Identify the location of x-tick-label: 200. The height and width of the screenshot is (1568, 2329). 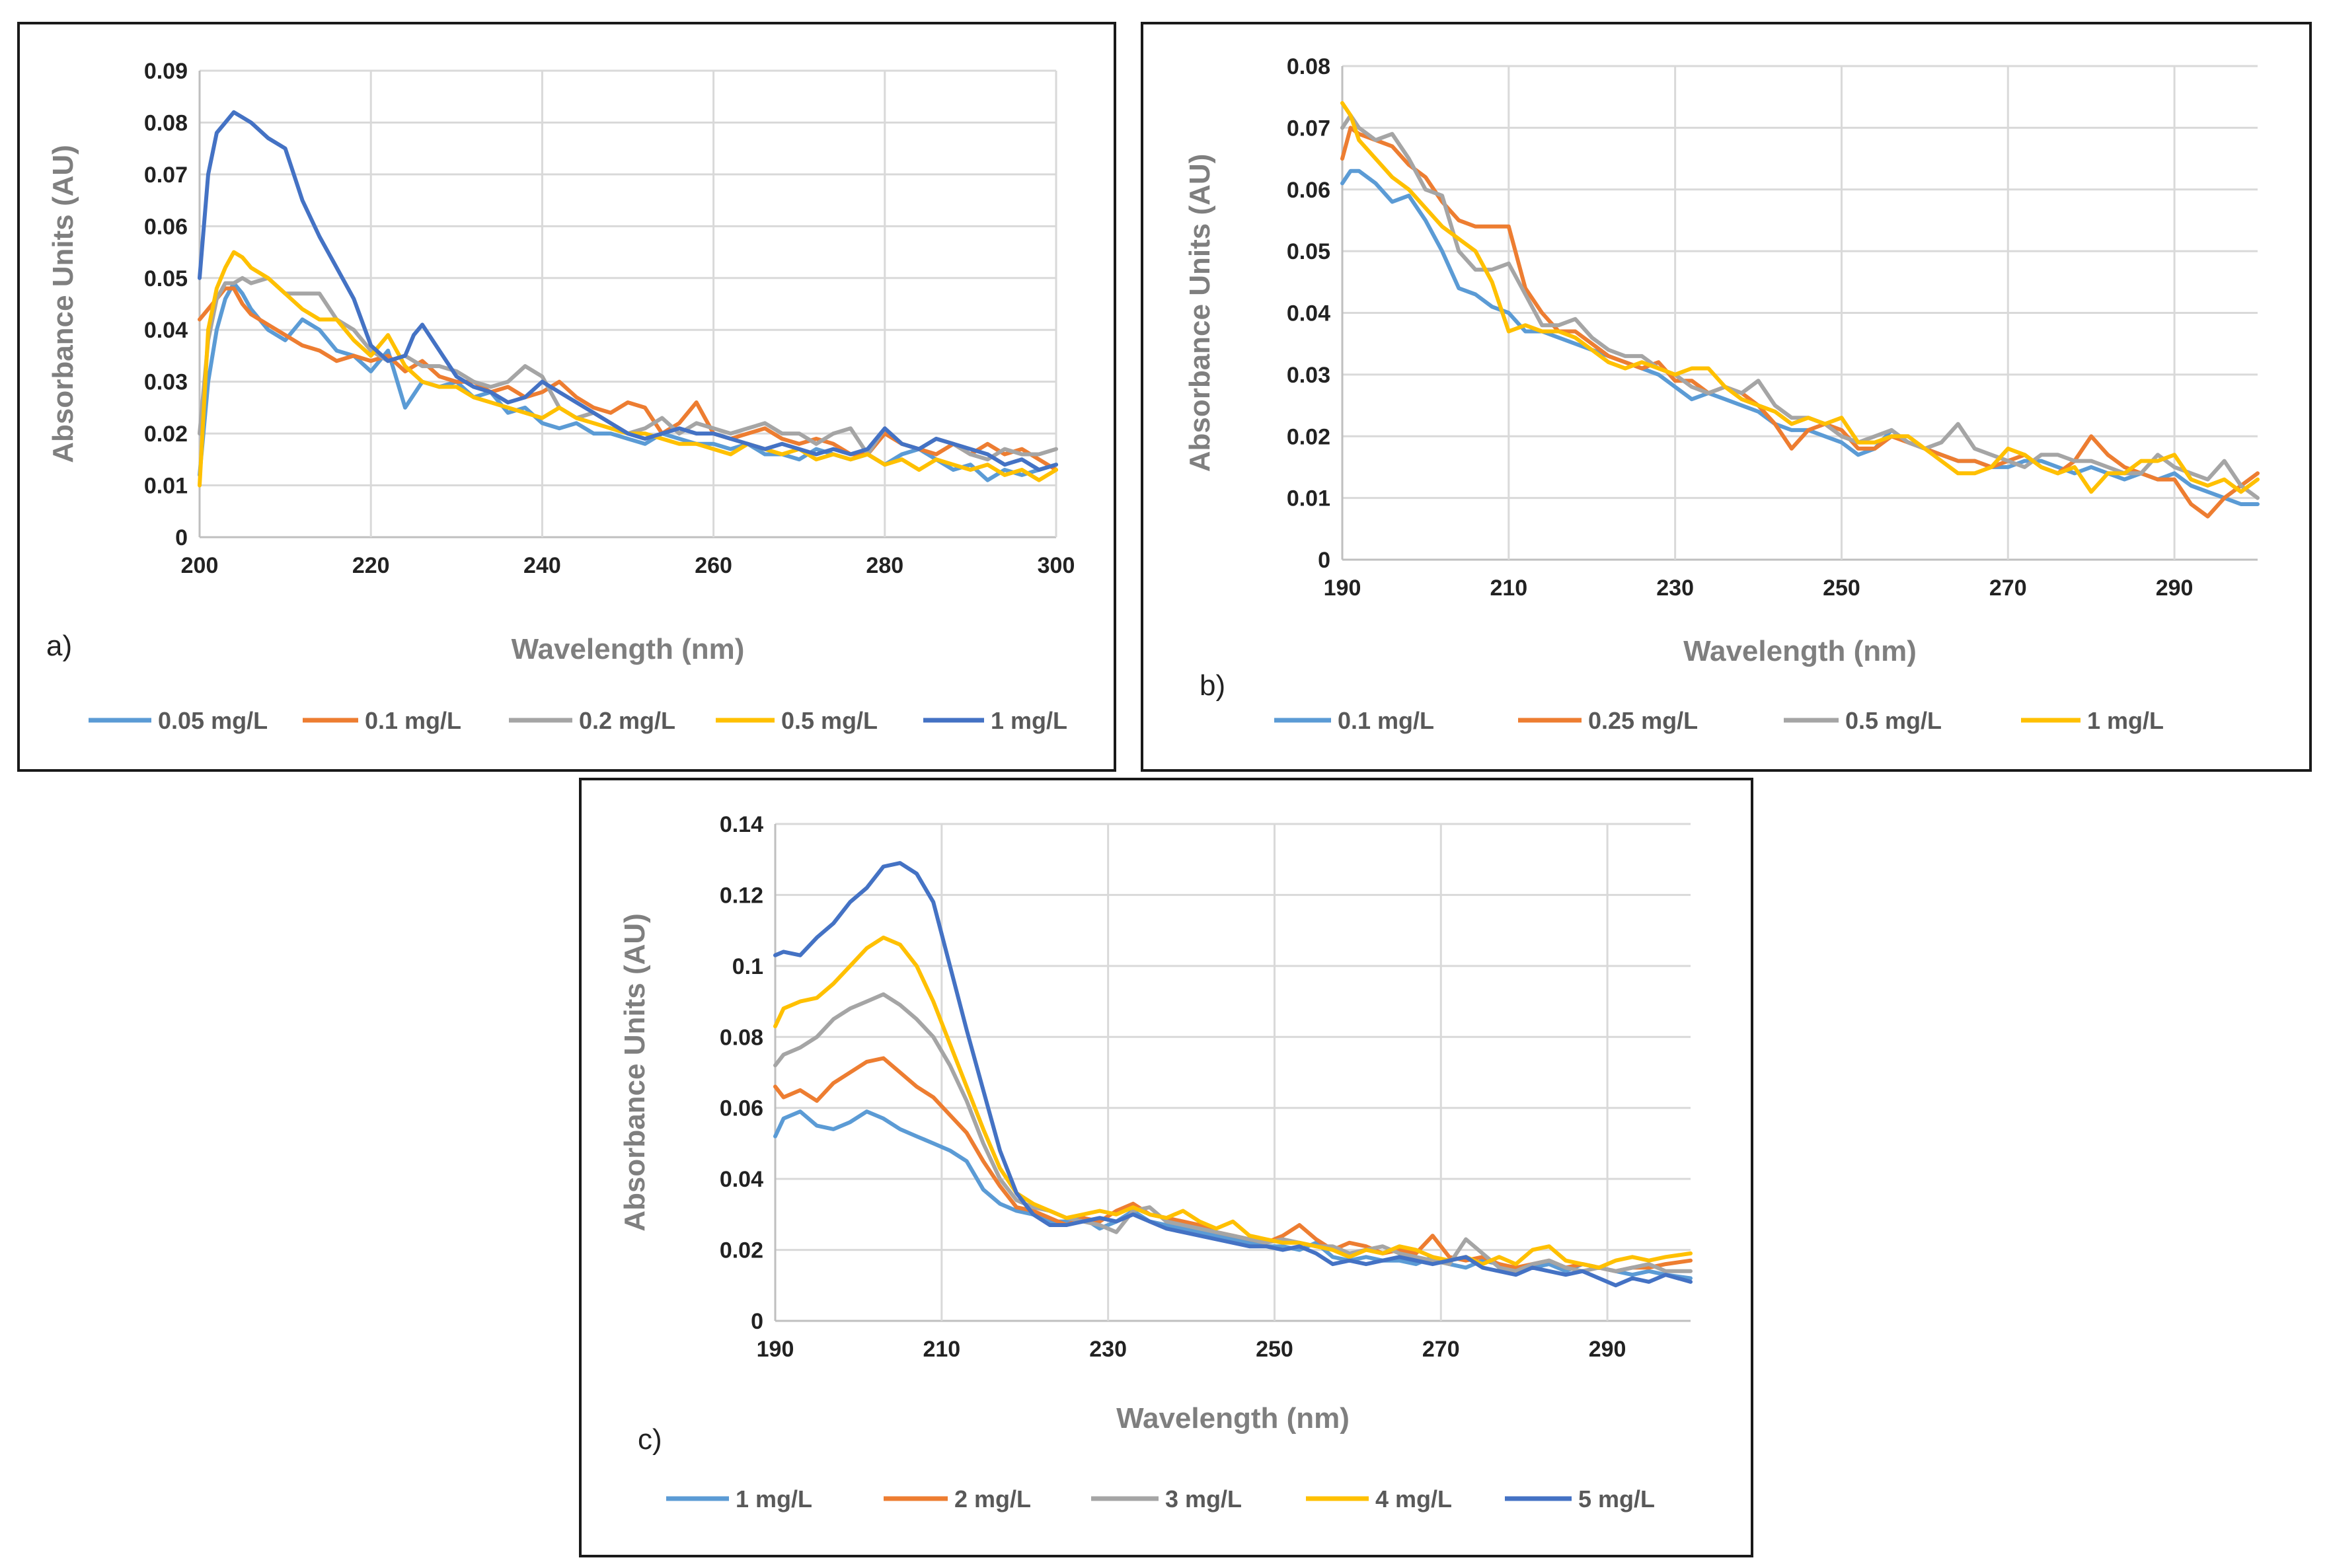
(200, 565).